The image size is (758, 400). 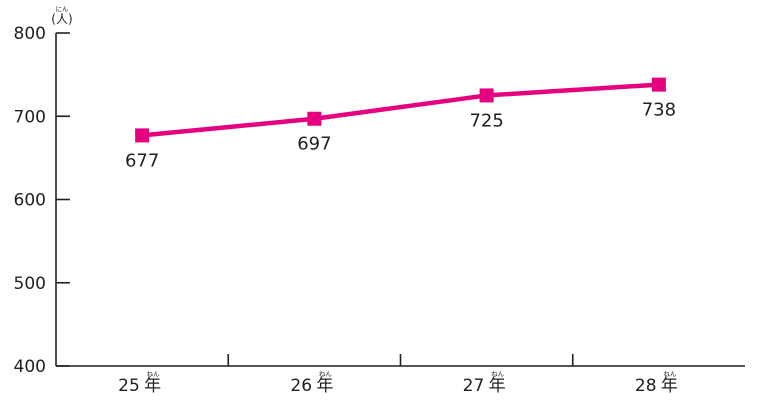 I want to click on data-point-label: 697, so click(x=314, y=144).